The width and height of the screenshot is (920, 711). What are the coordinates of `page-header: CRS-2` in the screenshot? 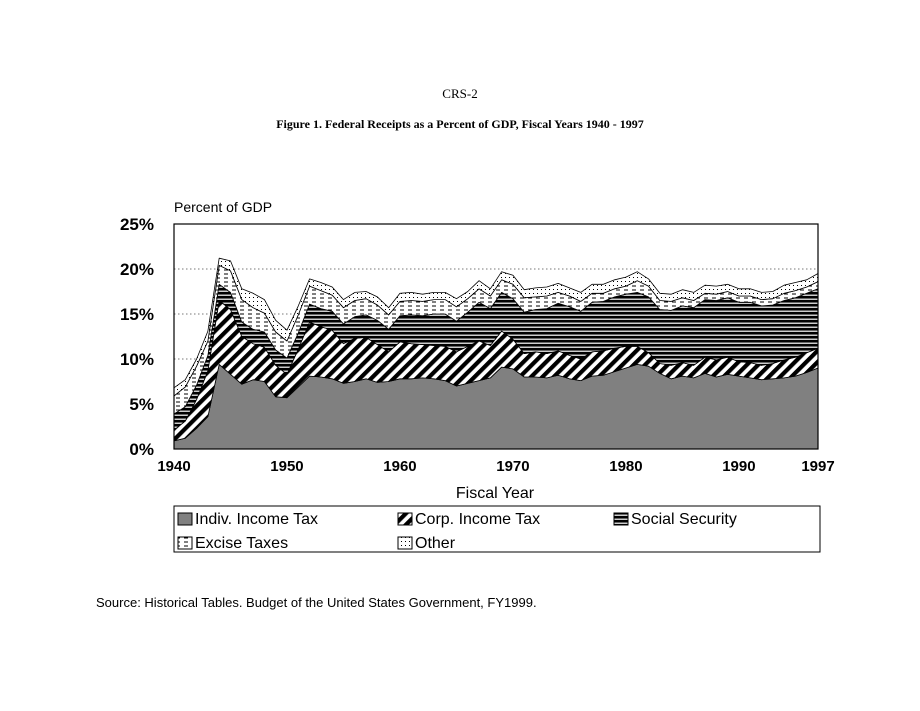 It's located at (460, 93).